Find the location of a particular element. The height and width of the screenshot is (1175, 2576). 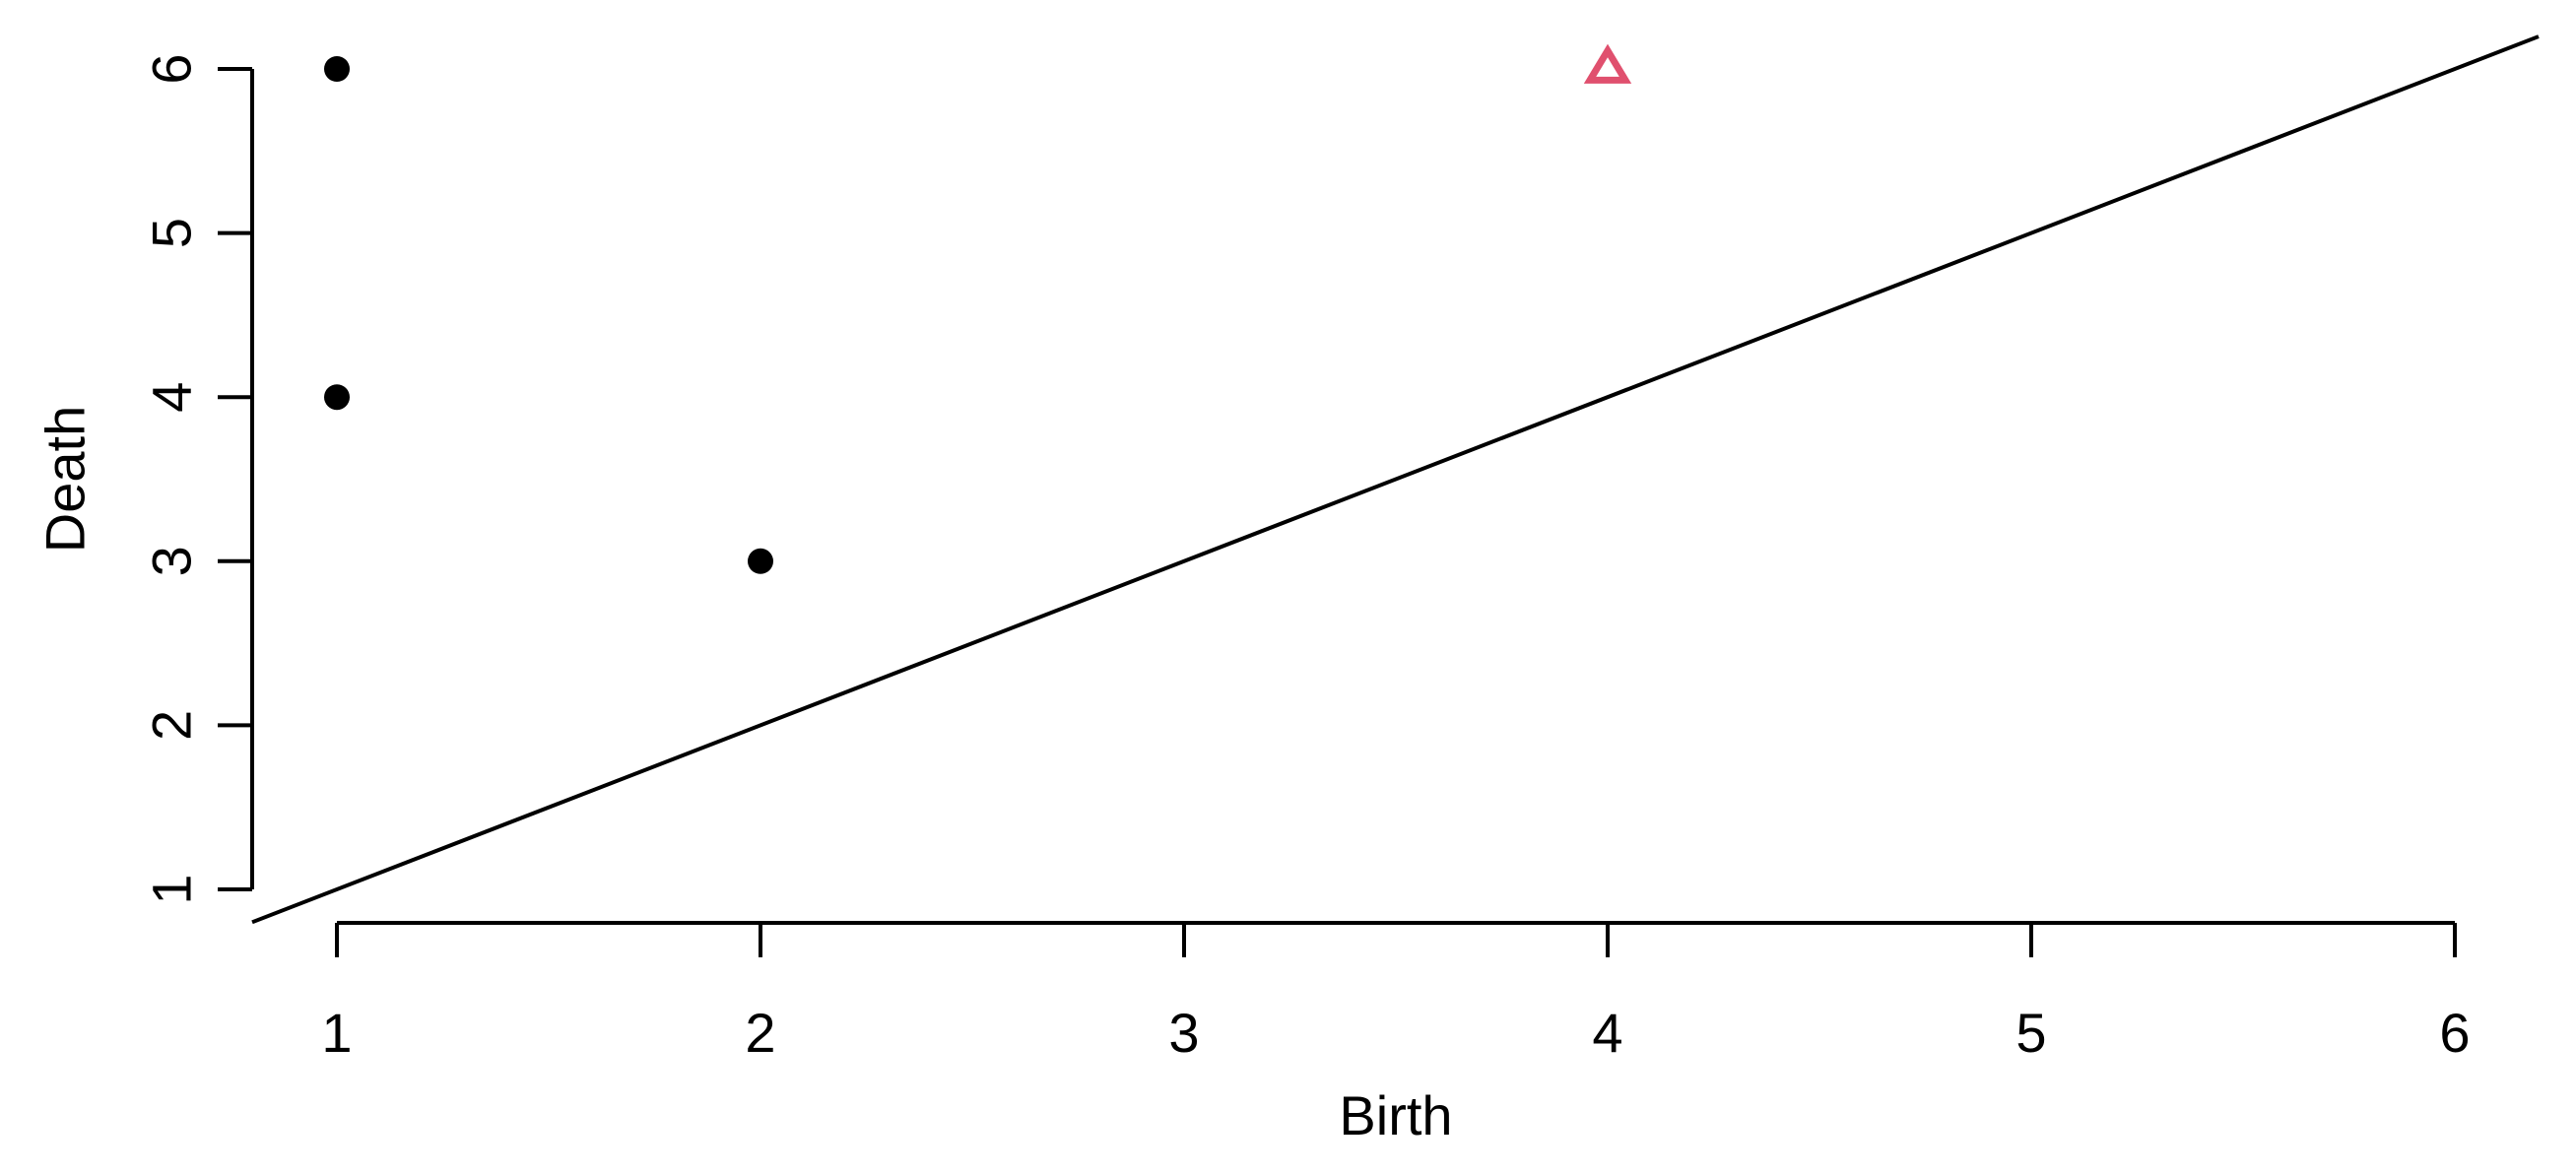

x-tick-label: 5 is located at coordinates (2031, 1033).